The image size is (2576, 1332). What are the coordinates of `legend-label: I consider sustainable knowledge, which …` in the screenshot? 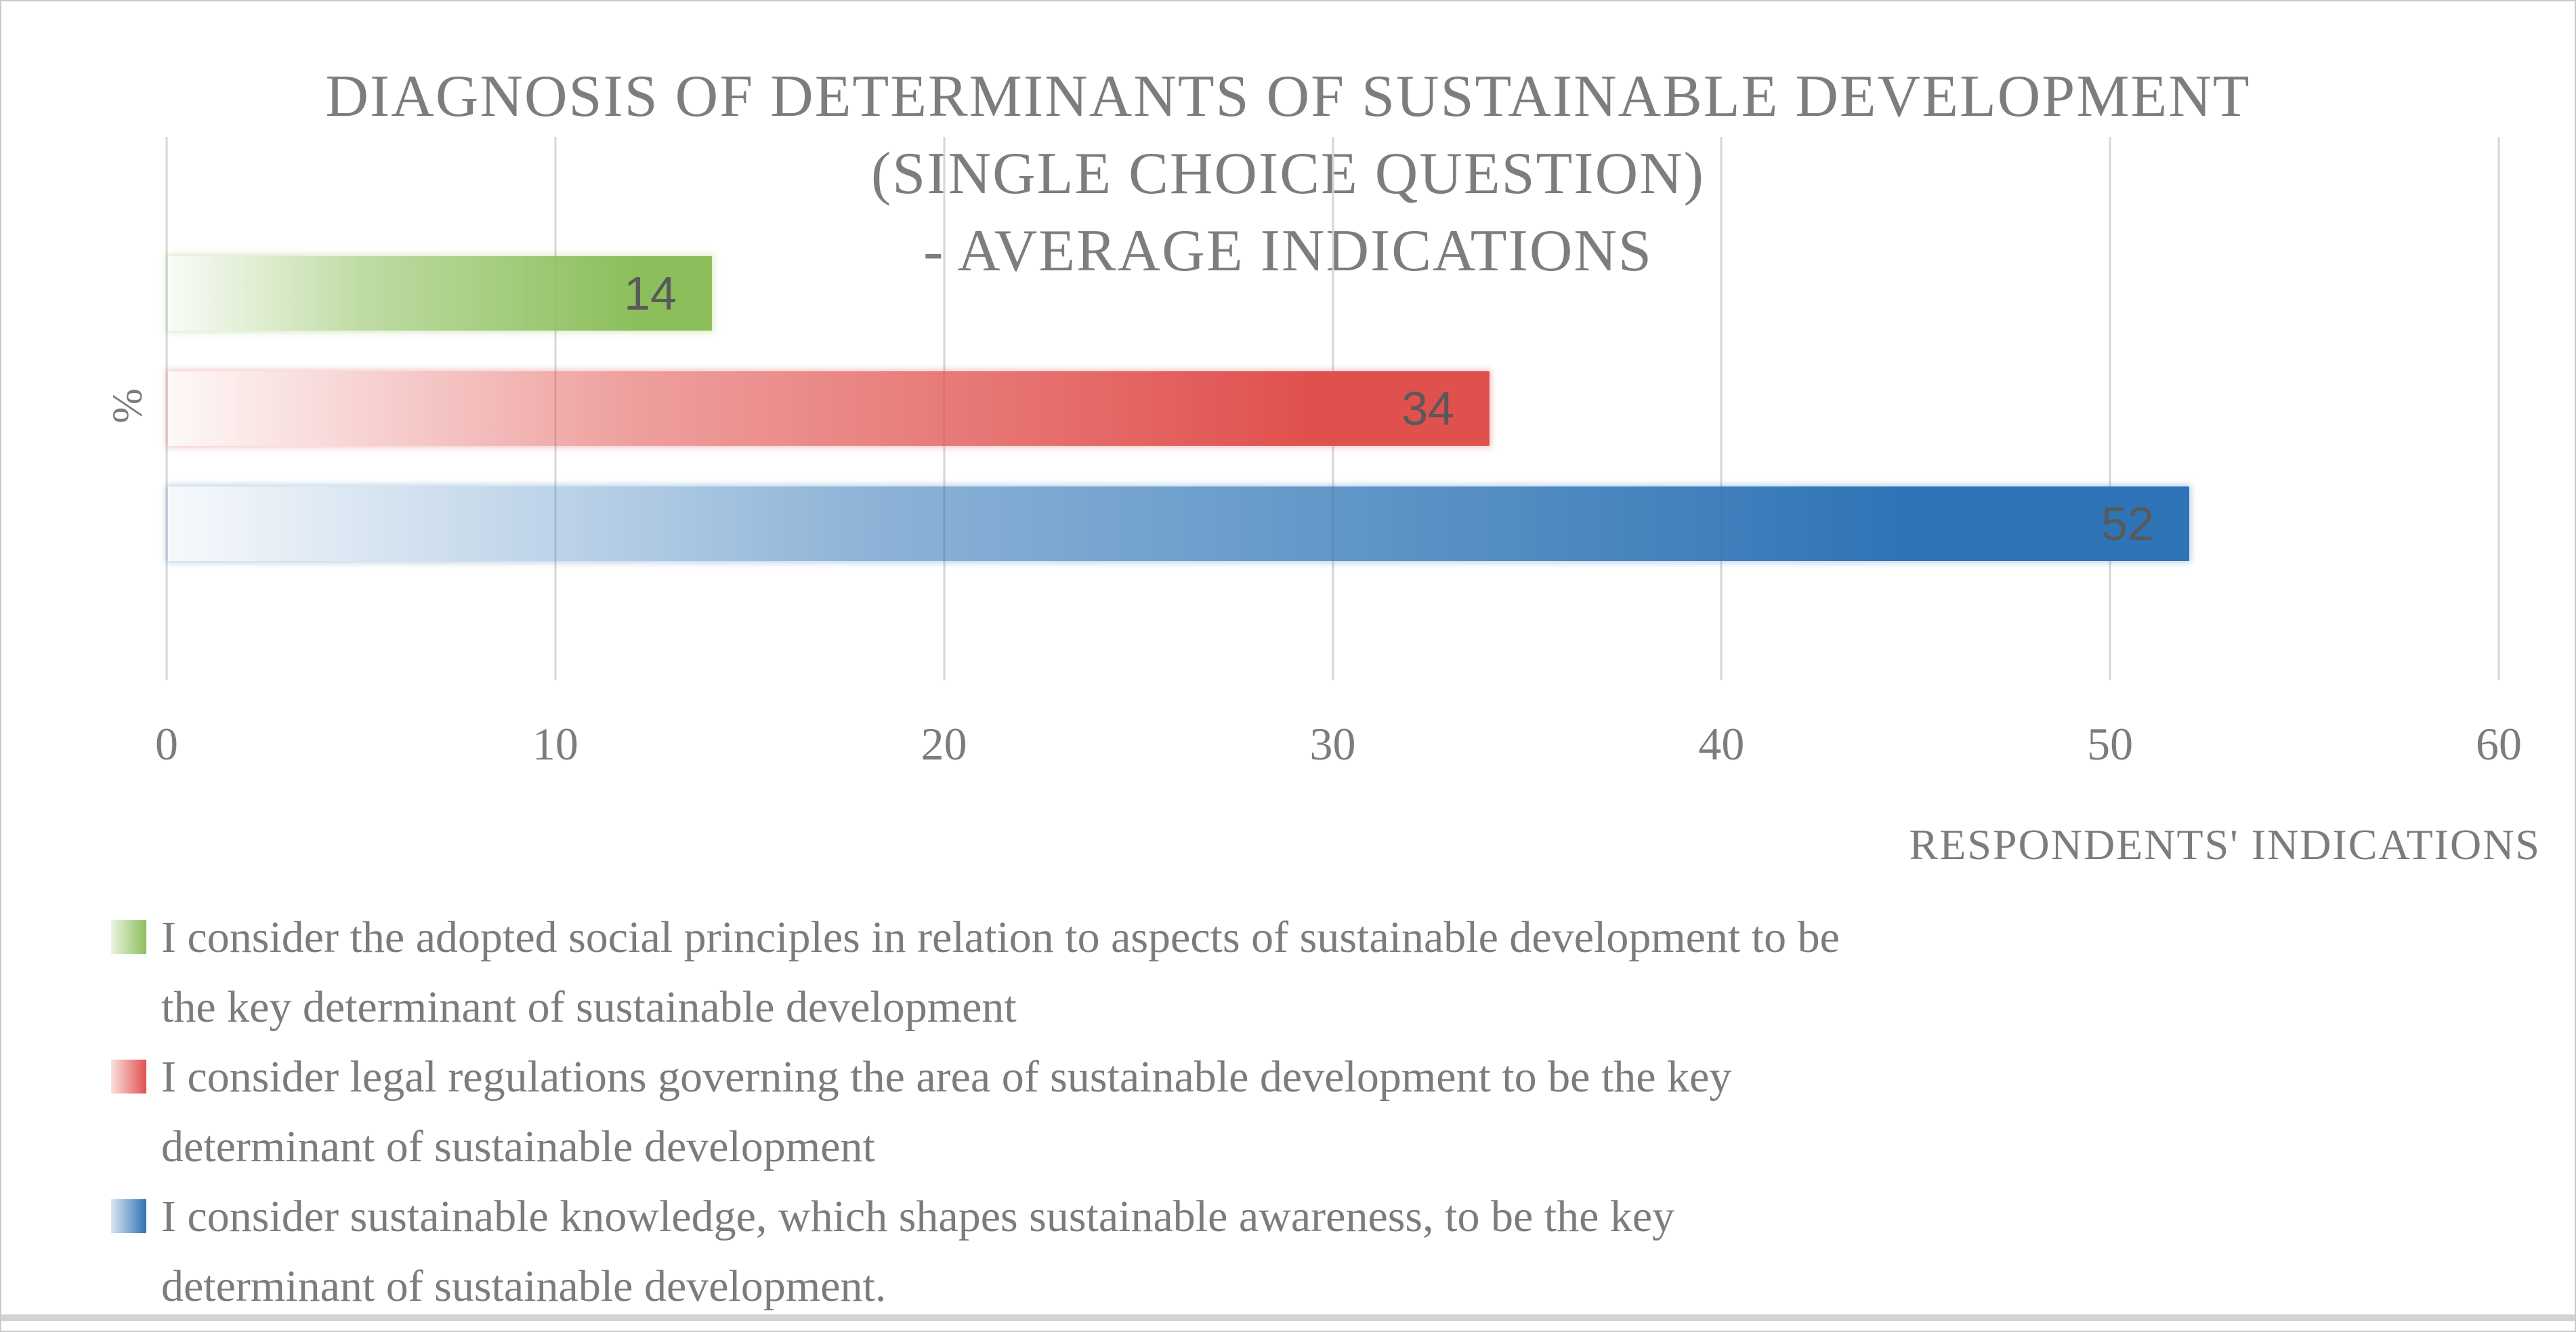 It's located at (917, 1251).